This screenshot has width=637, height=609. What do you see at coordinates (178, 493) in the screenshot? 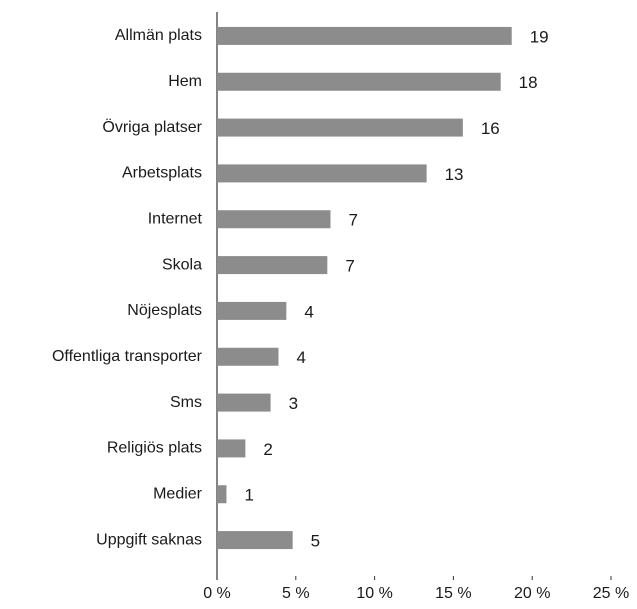
I see `y-tick-label: Medier` at bounding box center [178, 493].